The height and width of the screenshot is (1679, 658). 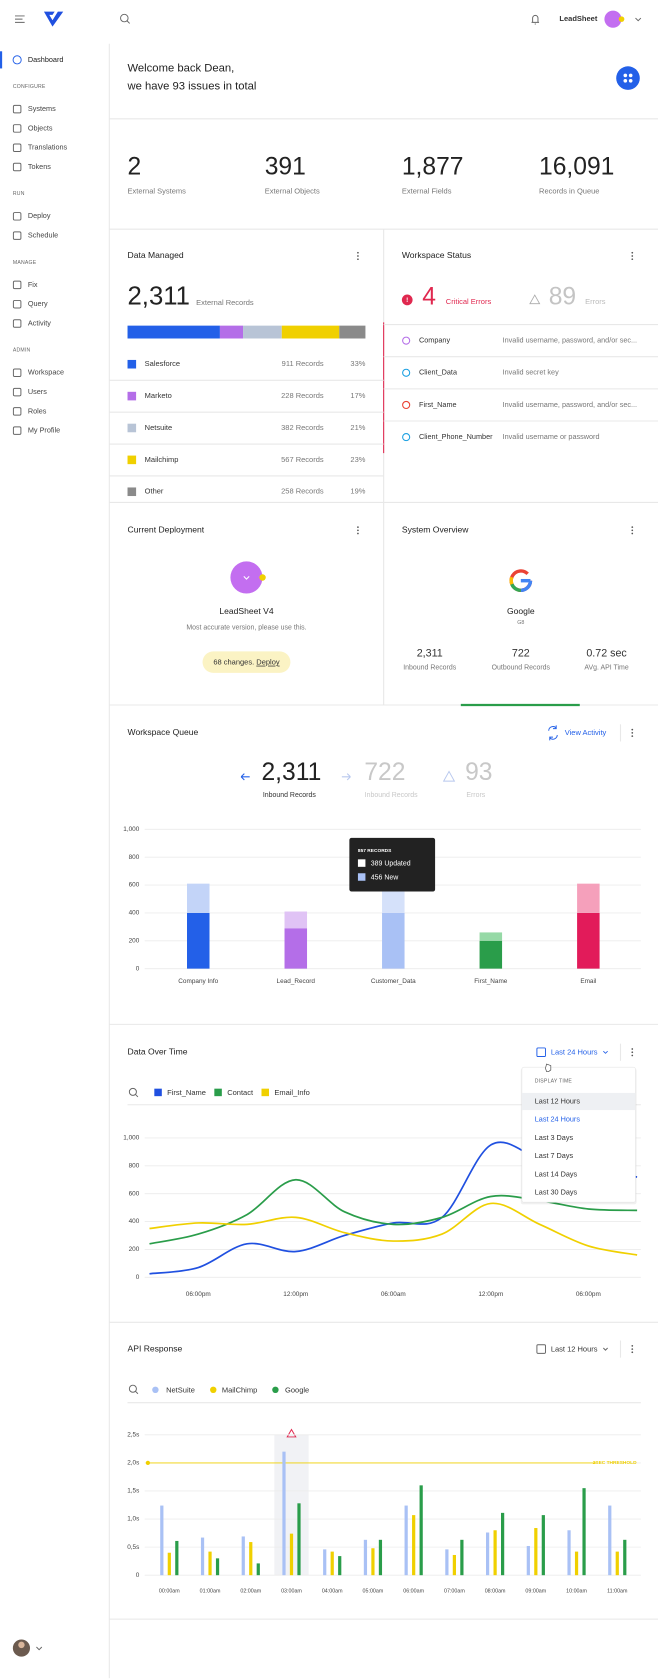 I want to click on range-select: Last 24 Hours, so click(x=574, y=1052).